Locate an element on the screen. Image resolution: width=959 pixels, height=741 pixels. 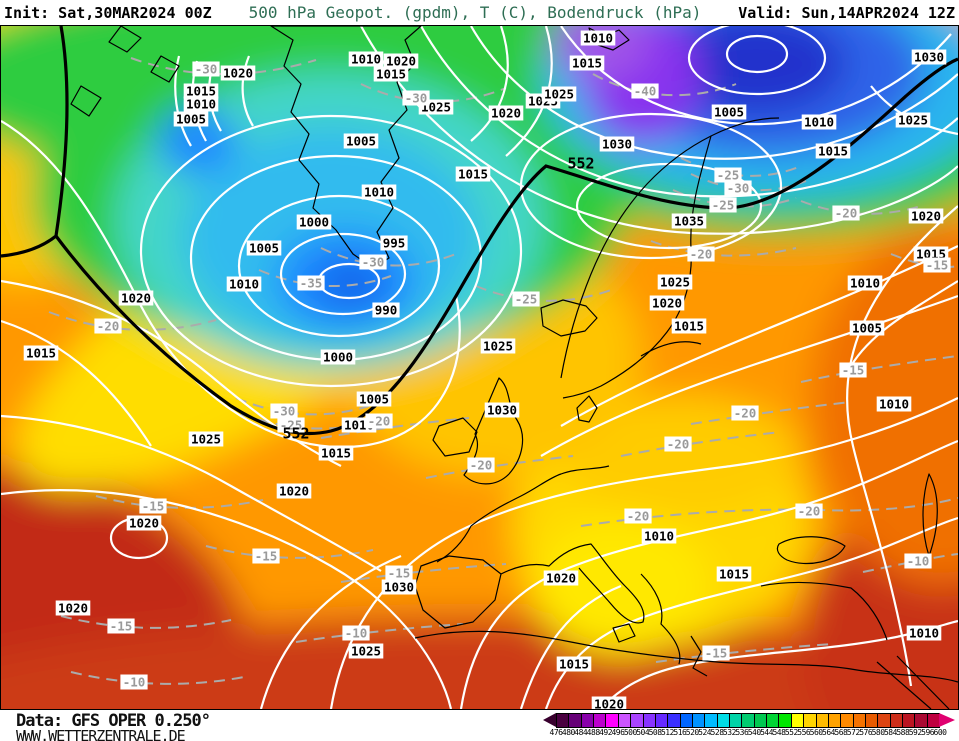
colorbar-tick: 484 is located at coordinates (581, 732).